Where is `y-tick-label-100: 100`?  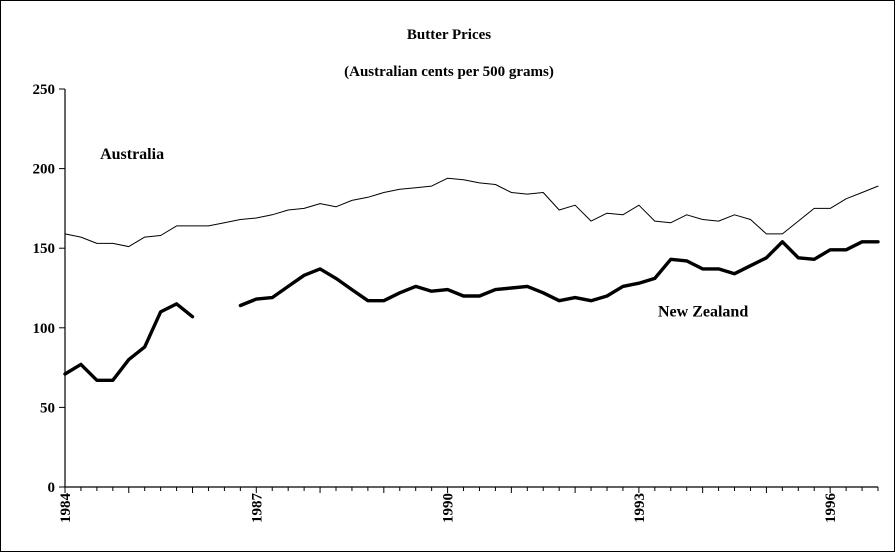
y-tick-label-100: 100 is located at coordinates (44, 329).